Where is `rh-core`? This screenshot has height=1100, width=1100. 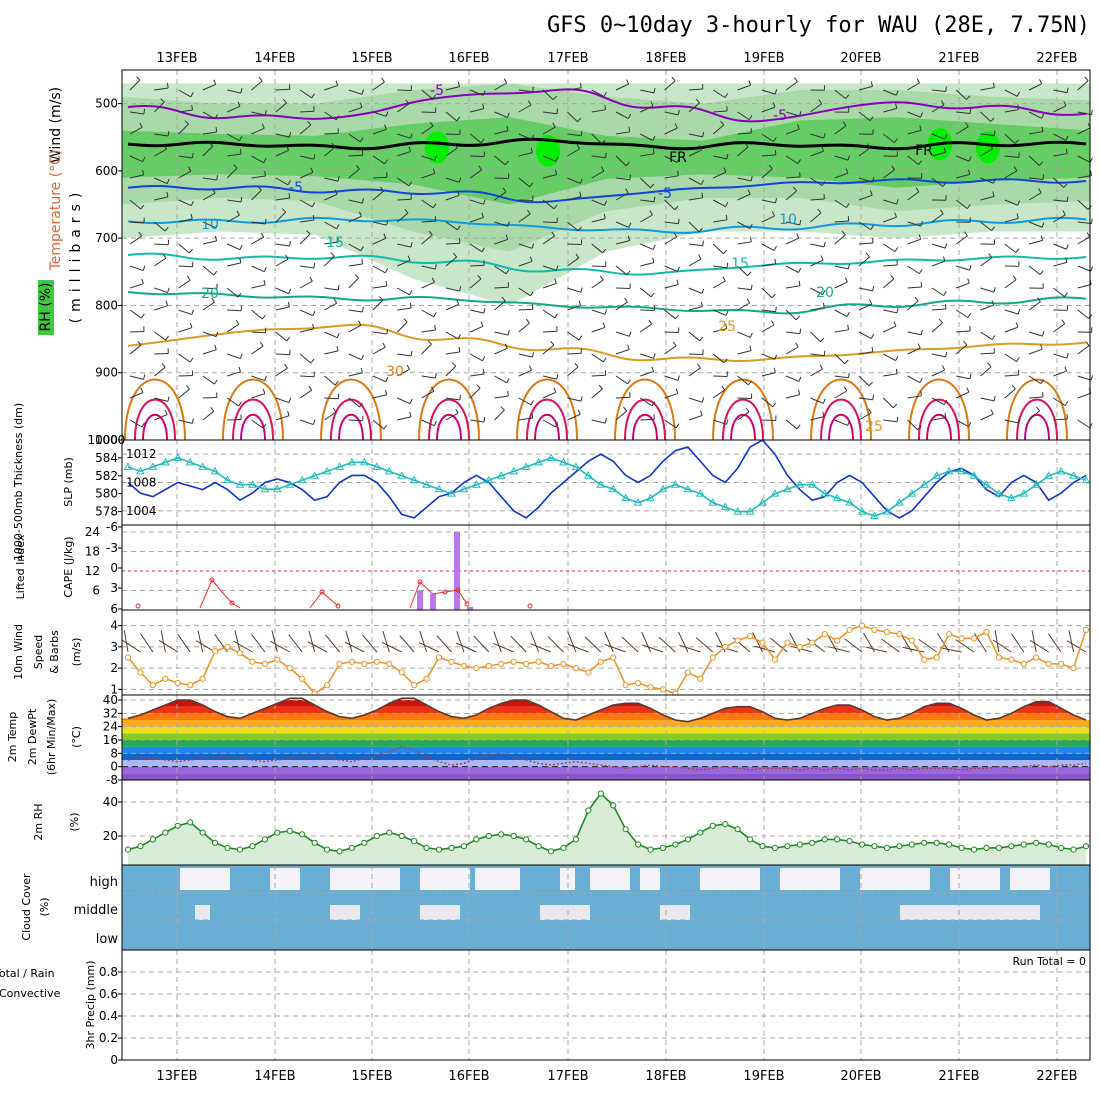
rh-core is located at coordinates (437, 147).